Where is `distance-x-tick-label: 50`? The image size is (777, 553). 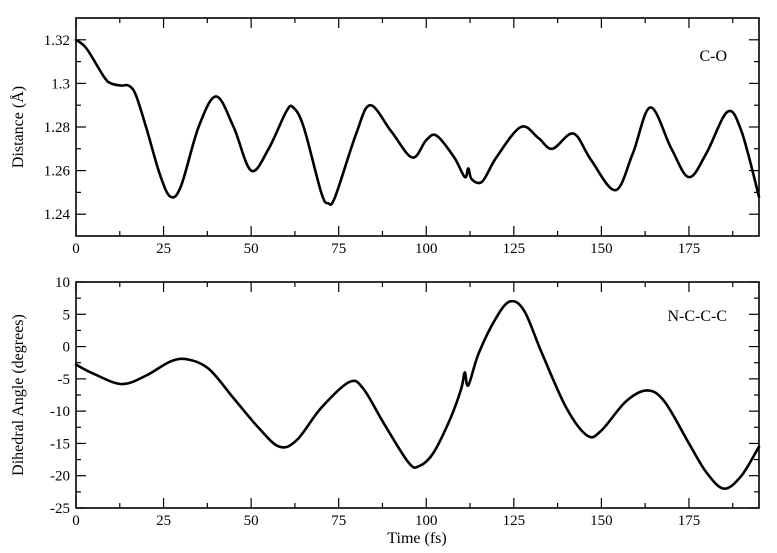 distance-x-tick-label: 50 is located at coordinates (251, 249).